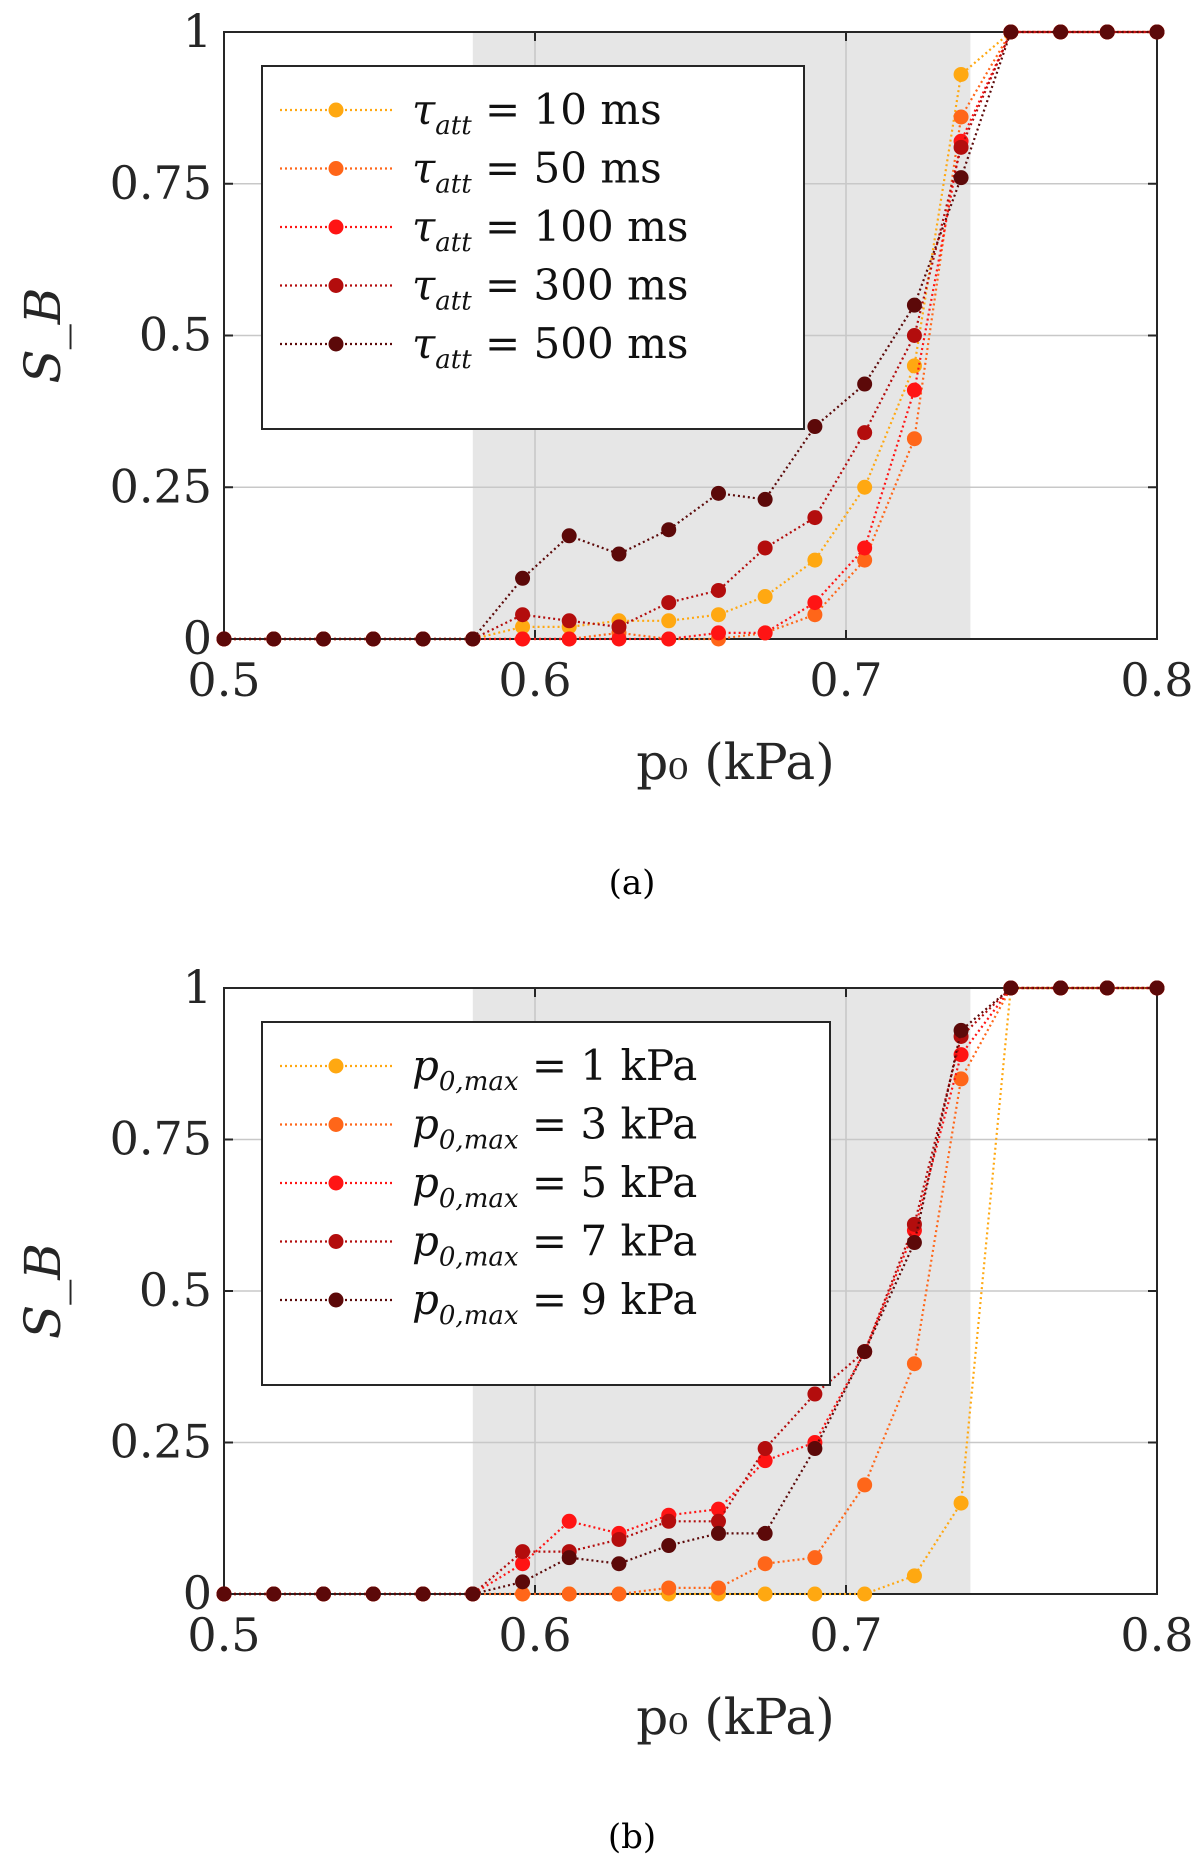 This screenshot has width=1200, height=1875. Describe the element at coordinates (197, 987) in the screenshot. I see `y-tick-label: 1` at that location.